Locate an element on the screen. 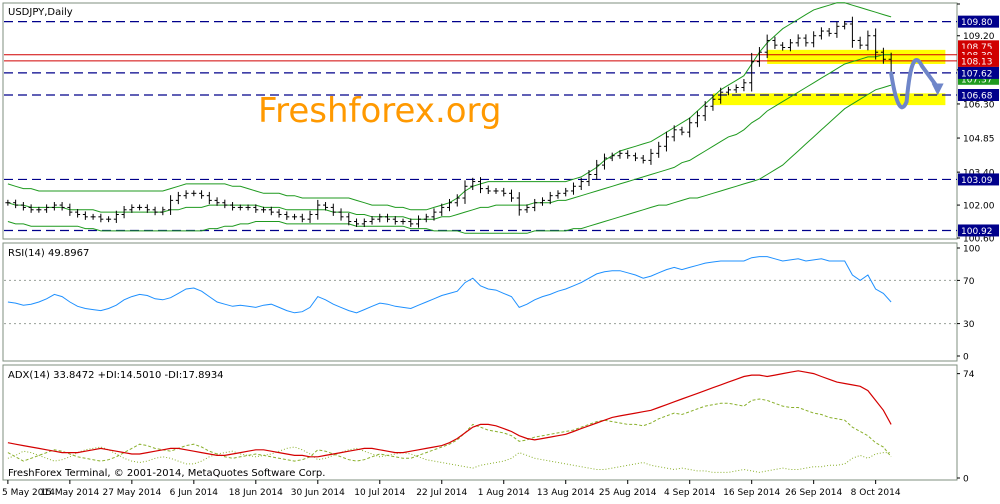  date-tick-label: 4 Sep 2014 is located at coordinates (690, 493).